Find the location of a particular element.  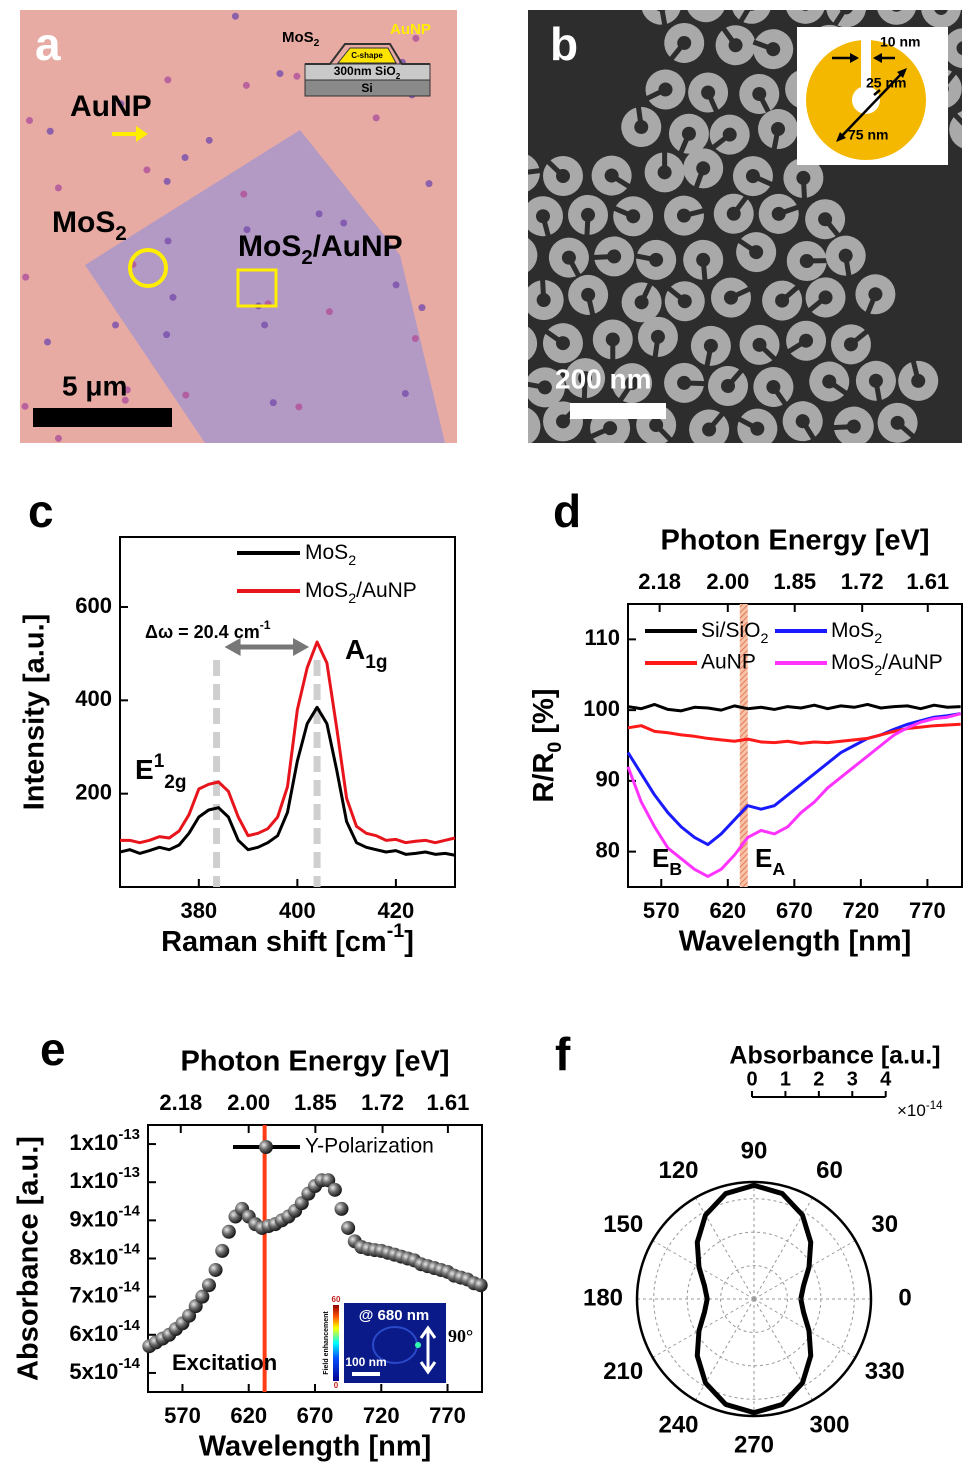

angle-label: 150 is located at coordinates (623, 1224).